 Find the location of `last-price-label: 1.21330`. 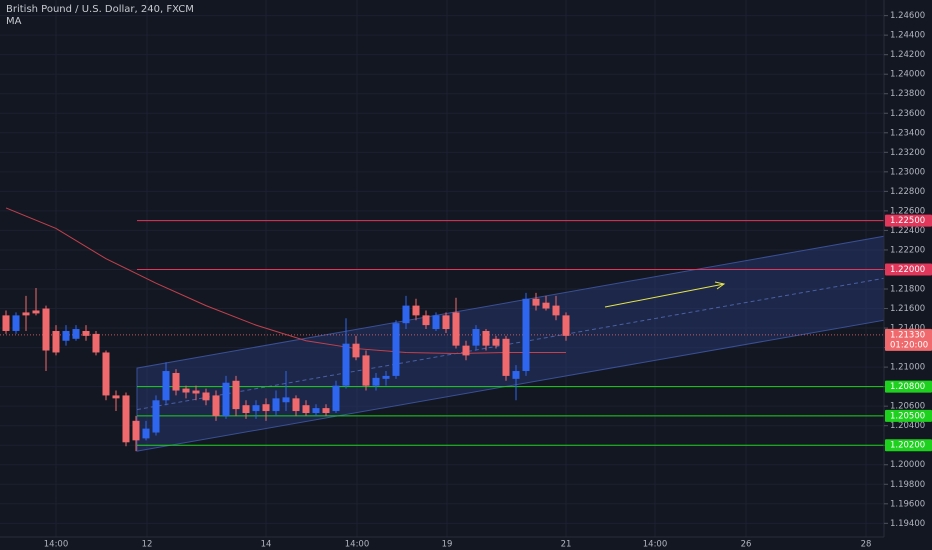

last-price-label: 1.21330 is located at coordinates (907, 335).